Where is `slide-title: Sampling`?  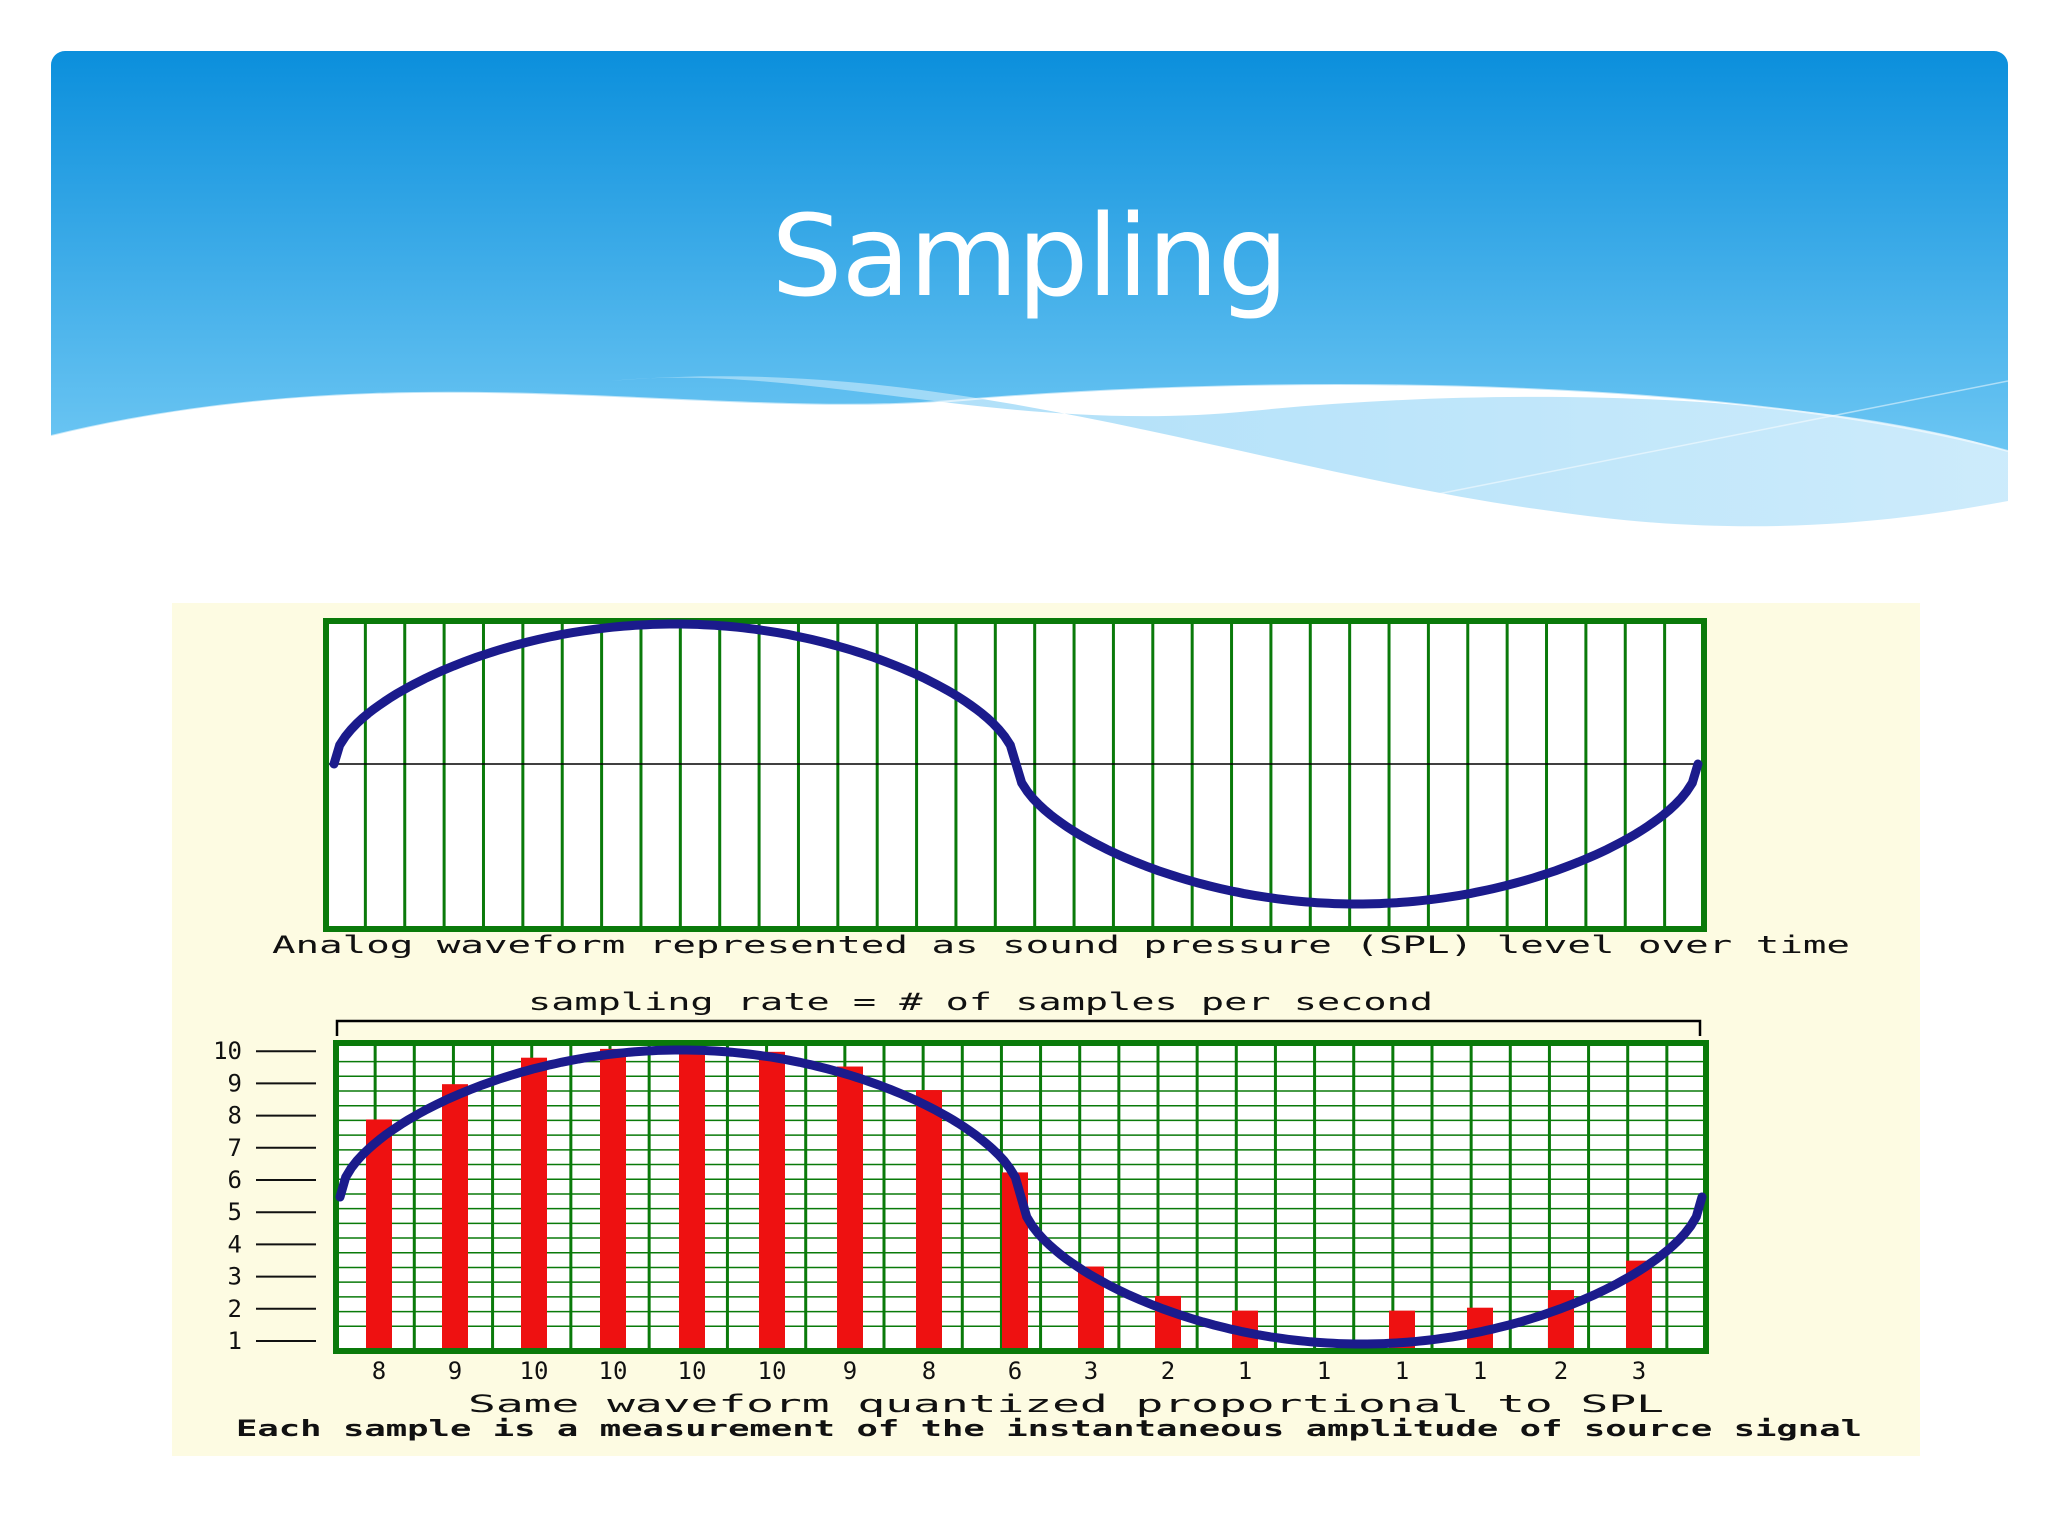
slide-title: Sampling is located at coordinates (1029, 257).